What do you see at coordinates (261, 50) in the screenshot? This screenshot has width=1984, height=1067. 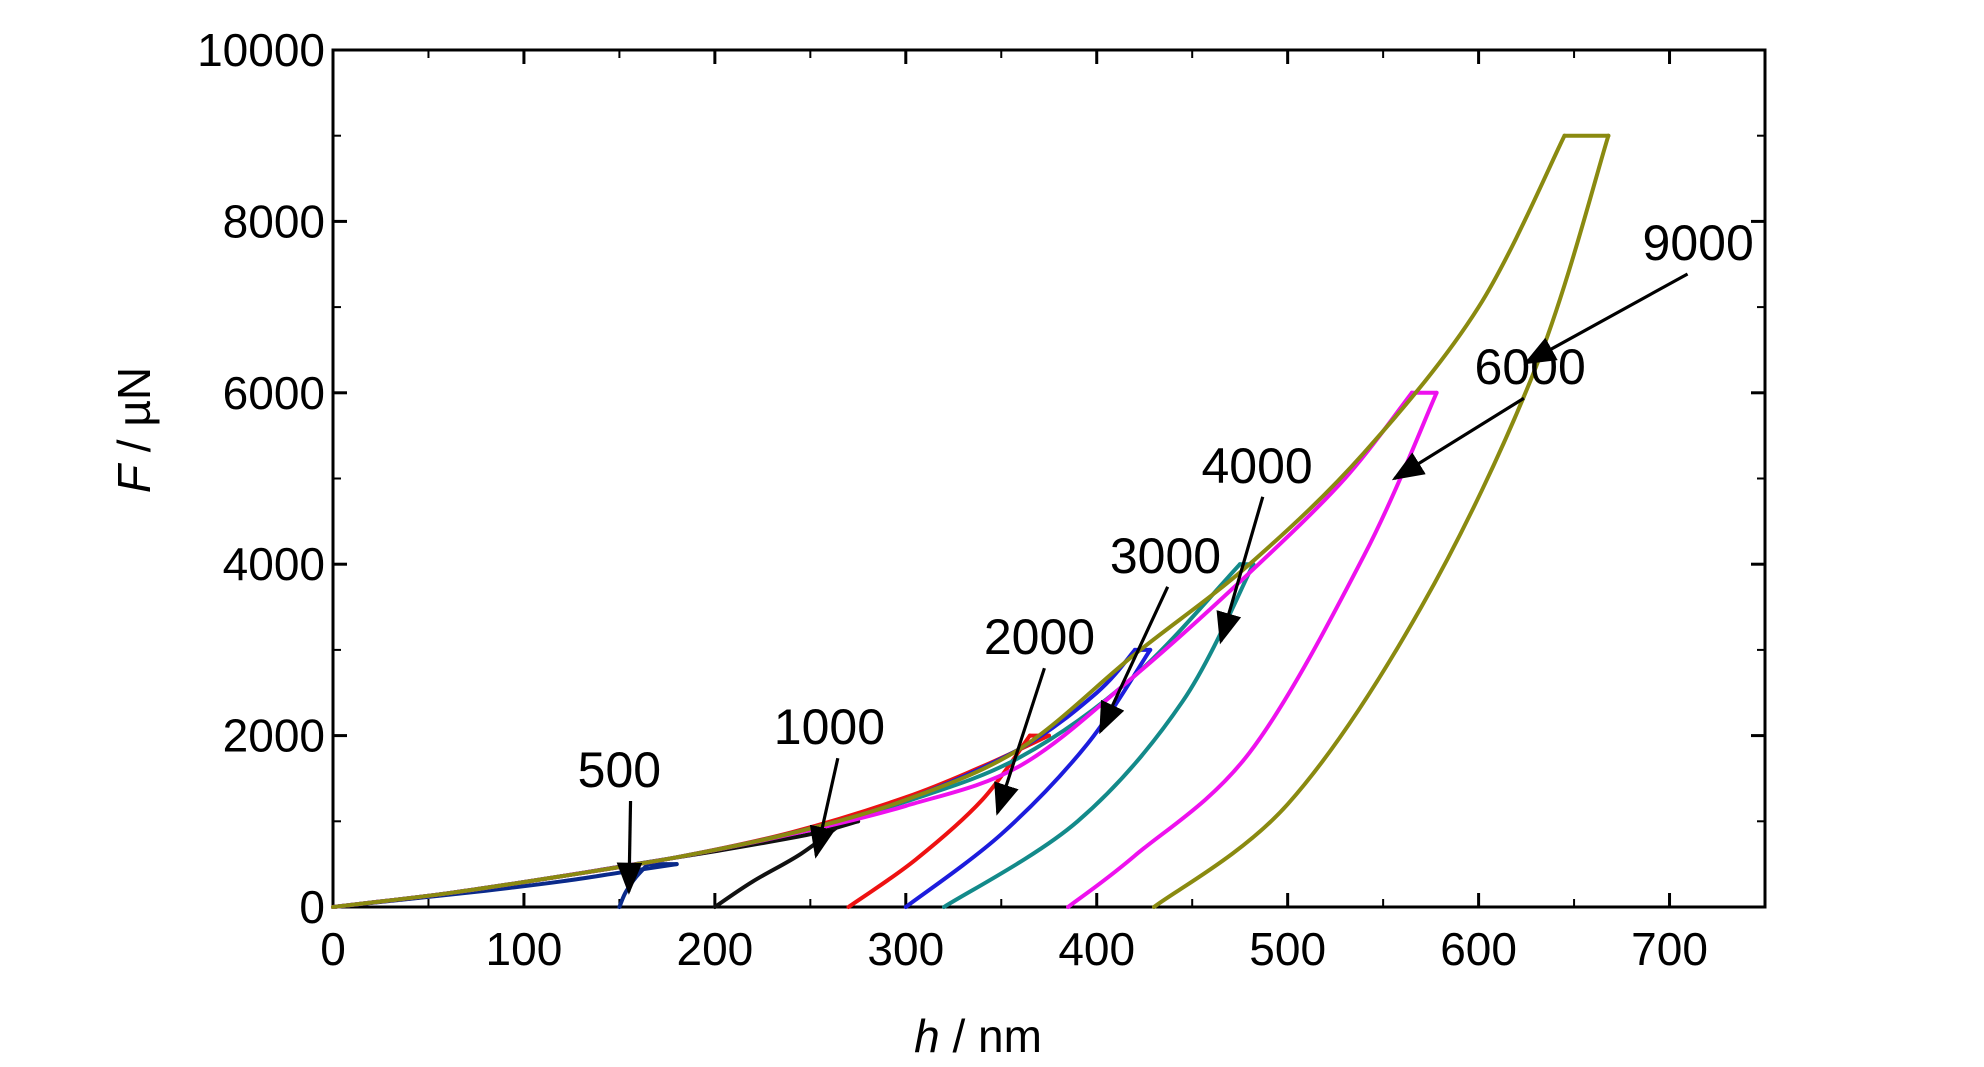 I see `y-tick-label: 10000` at bounding box center [261, 50].